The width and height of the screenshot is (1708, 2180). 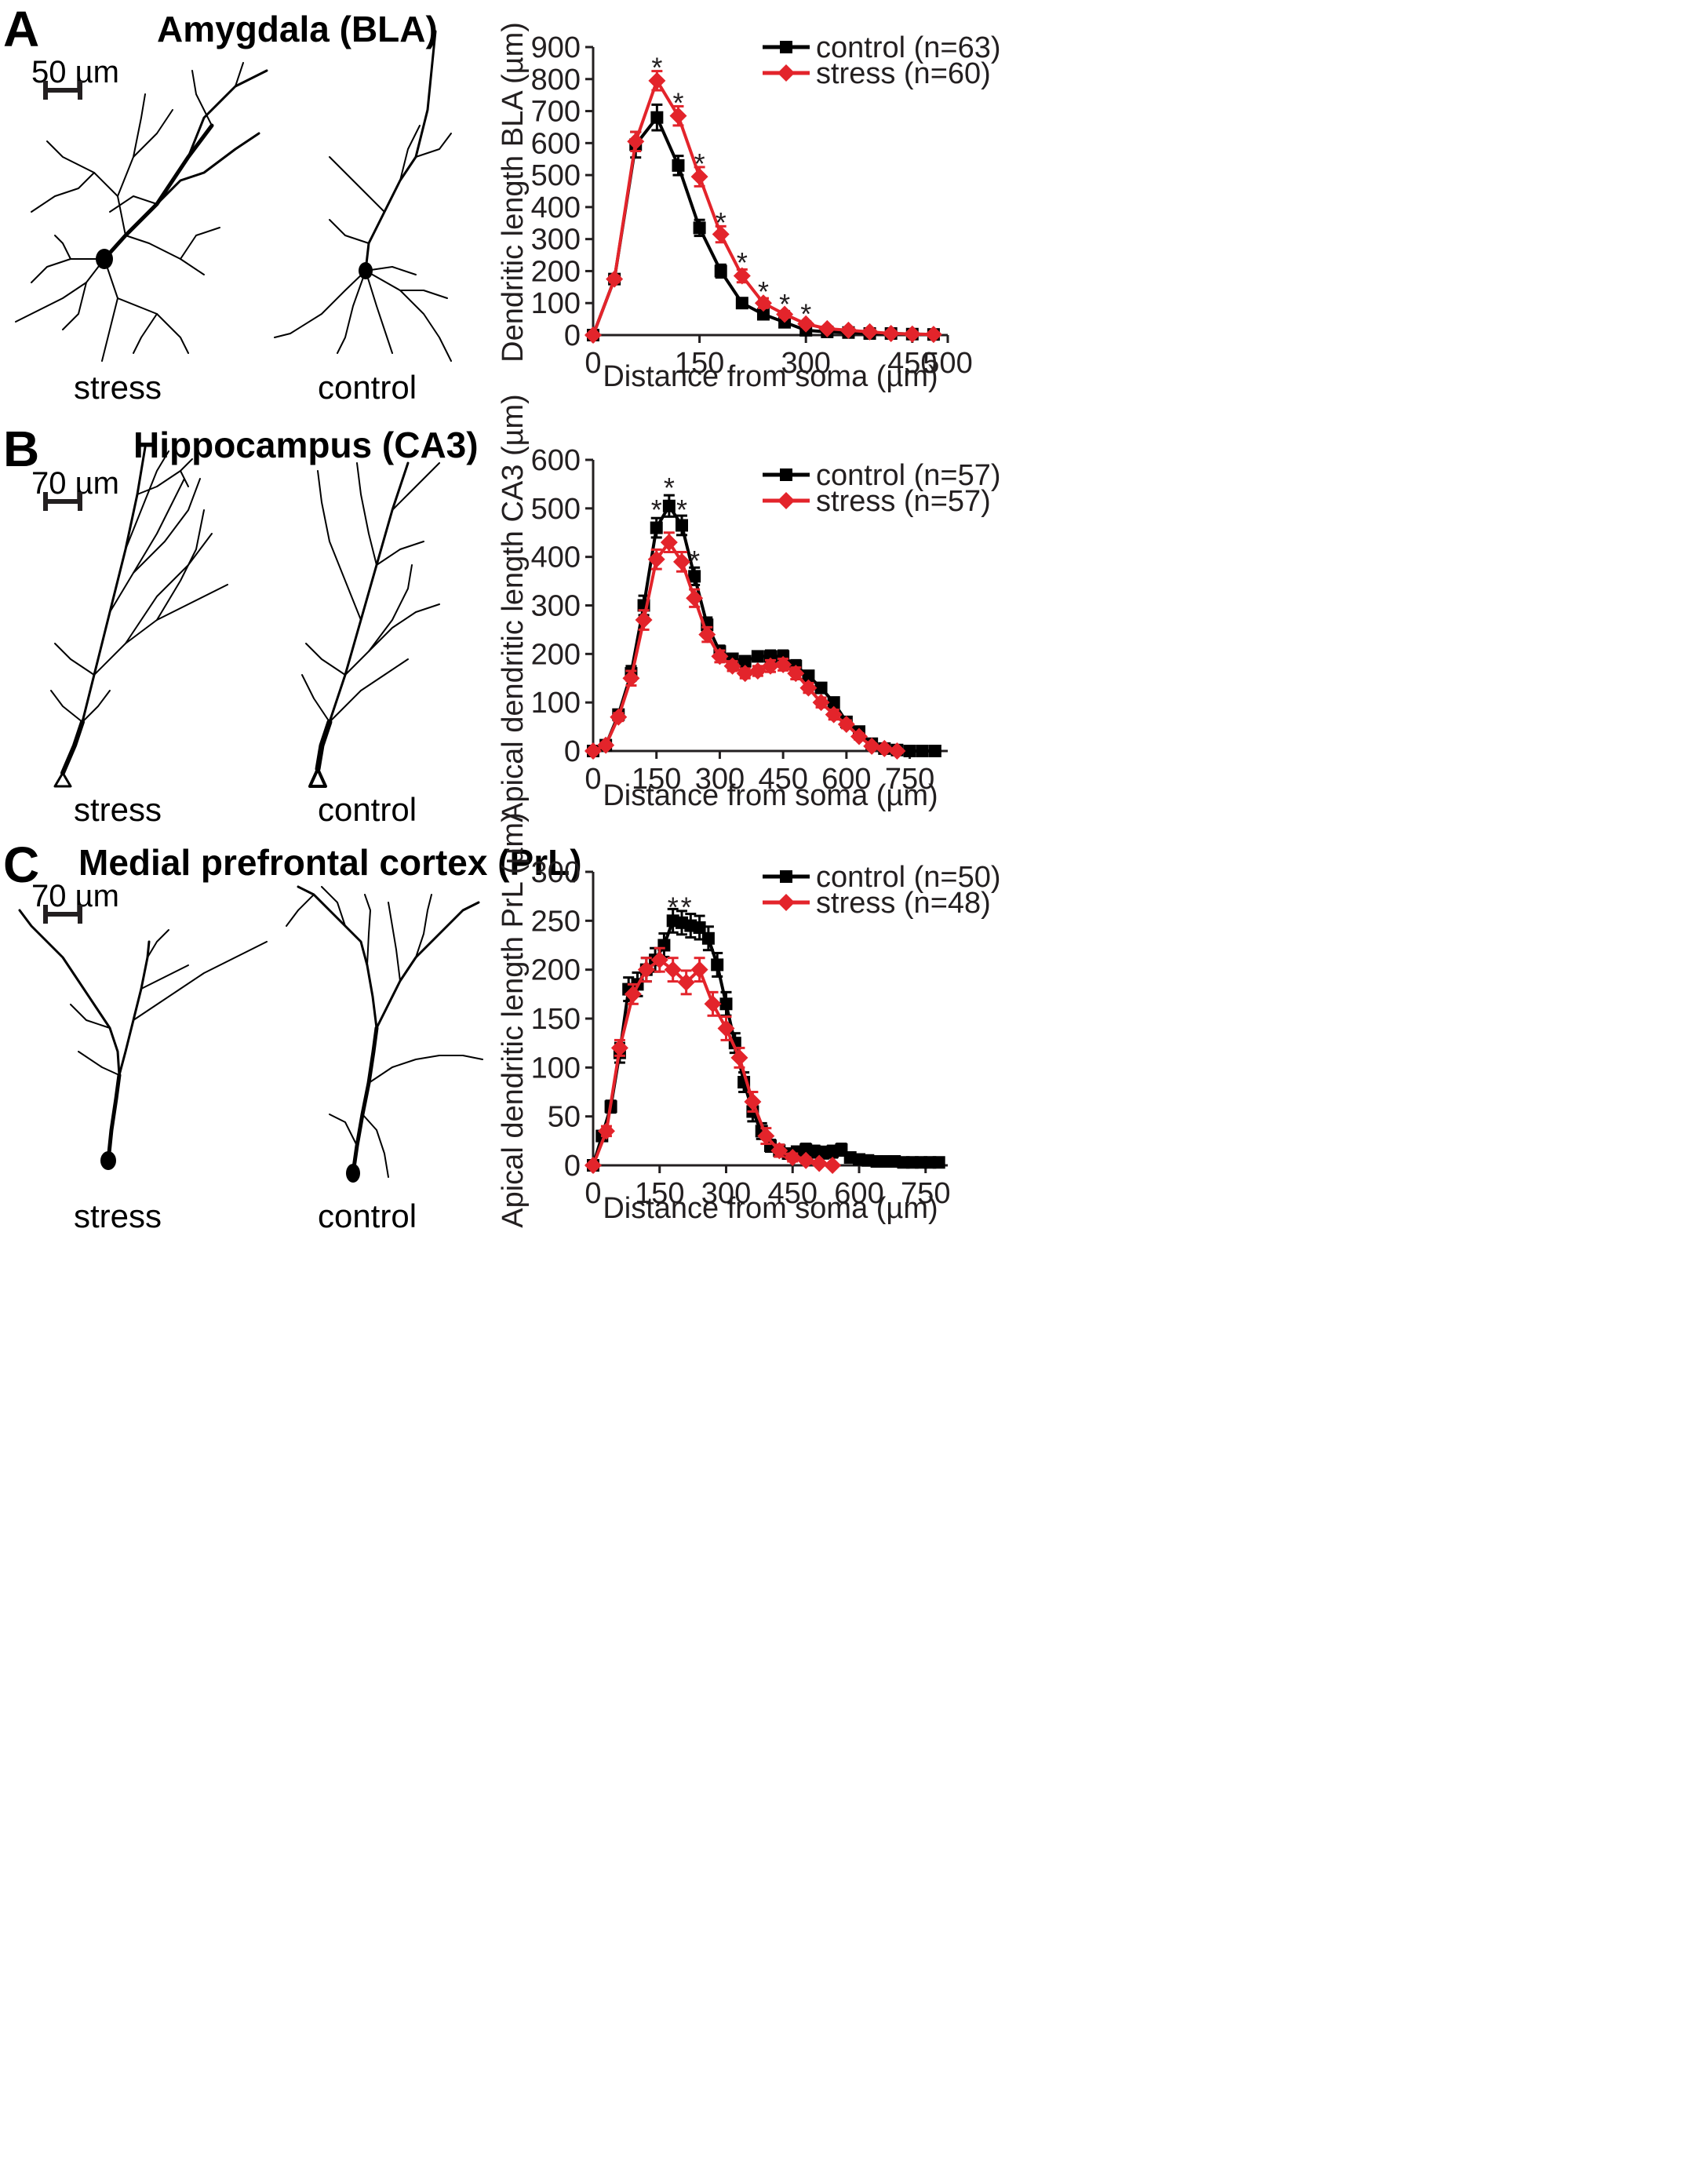 What do you see at coordinates (513, 192) in the screenshot?
I see `y-axis-label: Dendritic length BLA (µm)` at bounding box center [513, 192].